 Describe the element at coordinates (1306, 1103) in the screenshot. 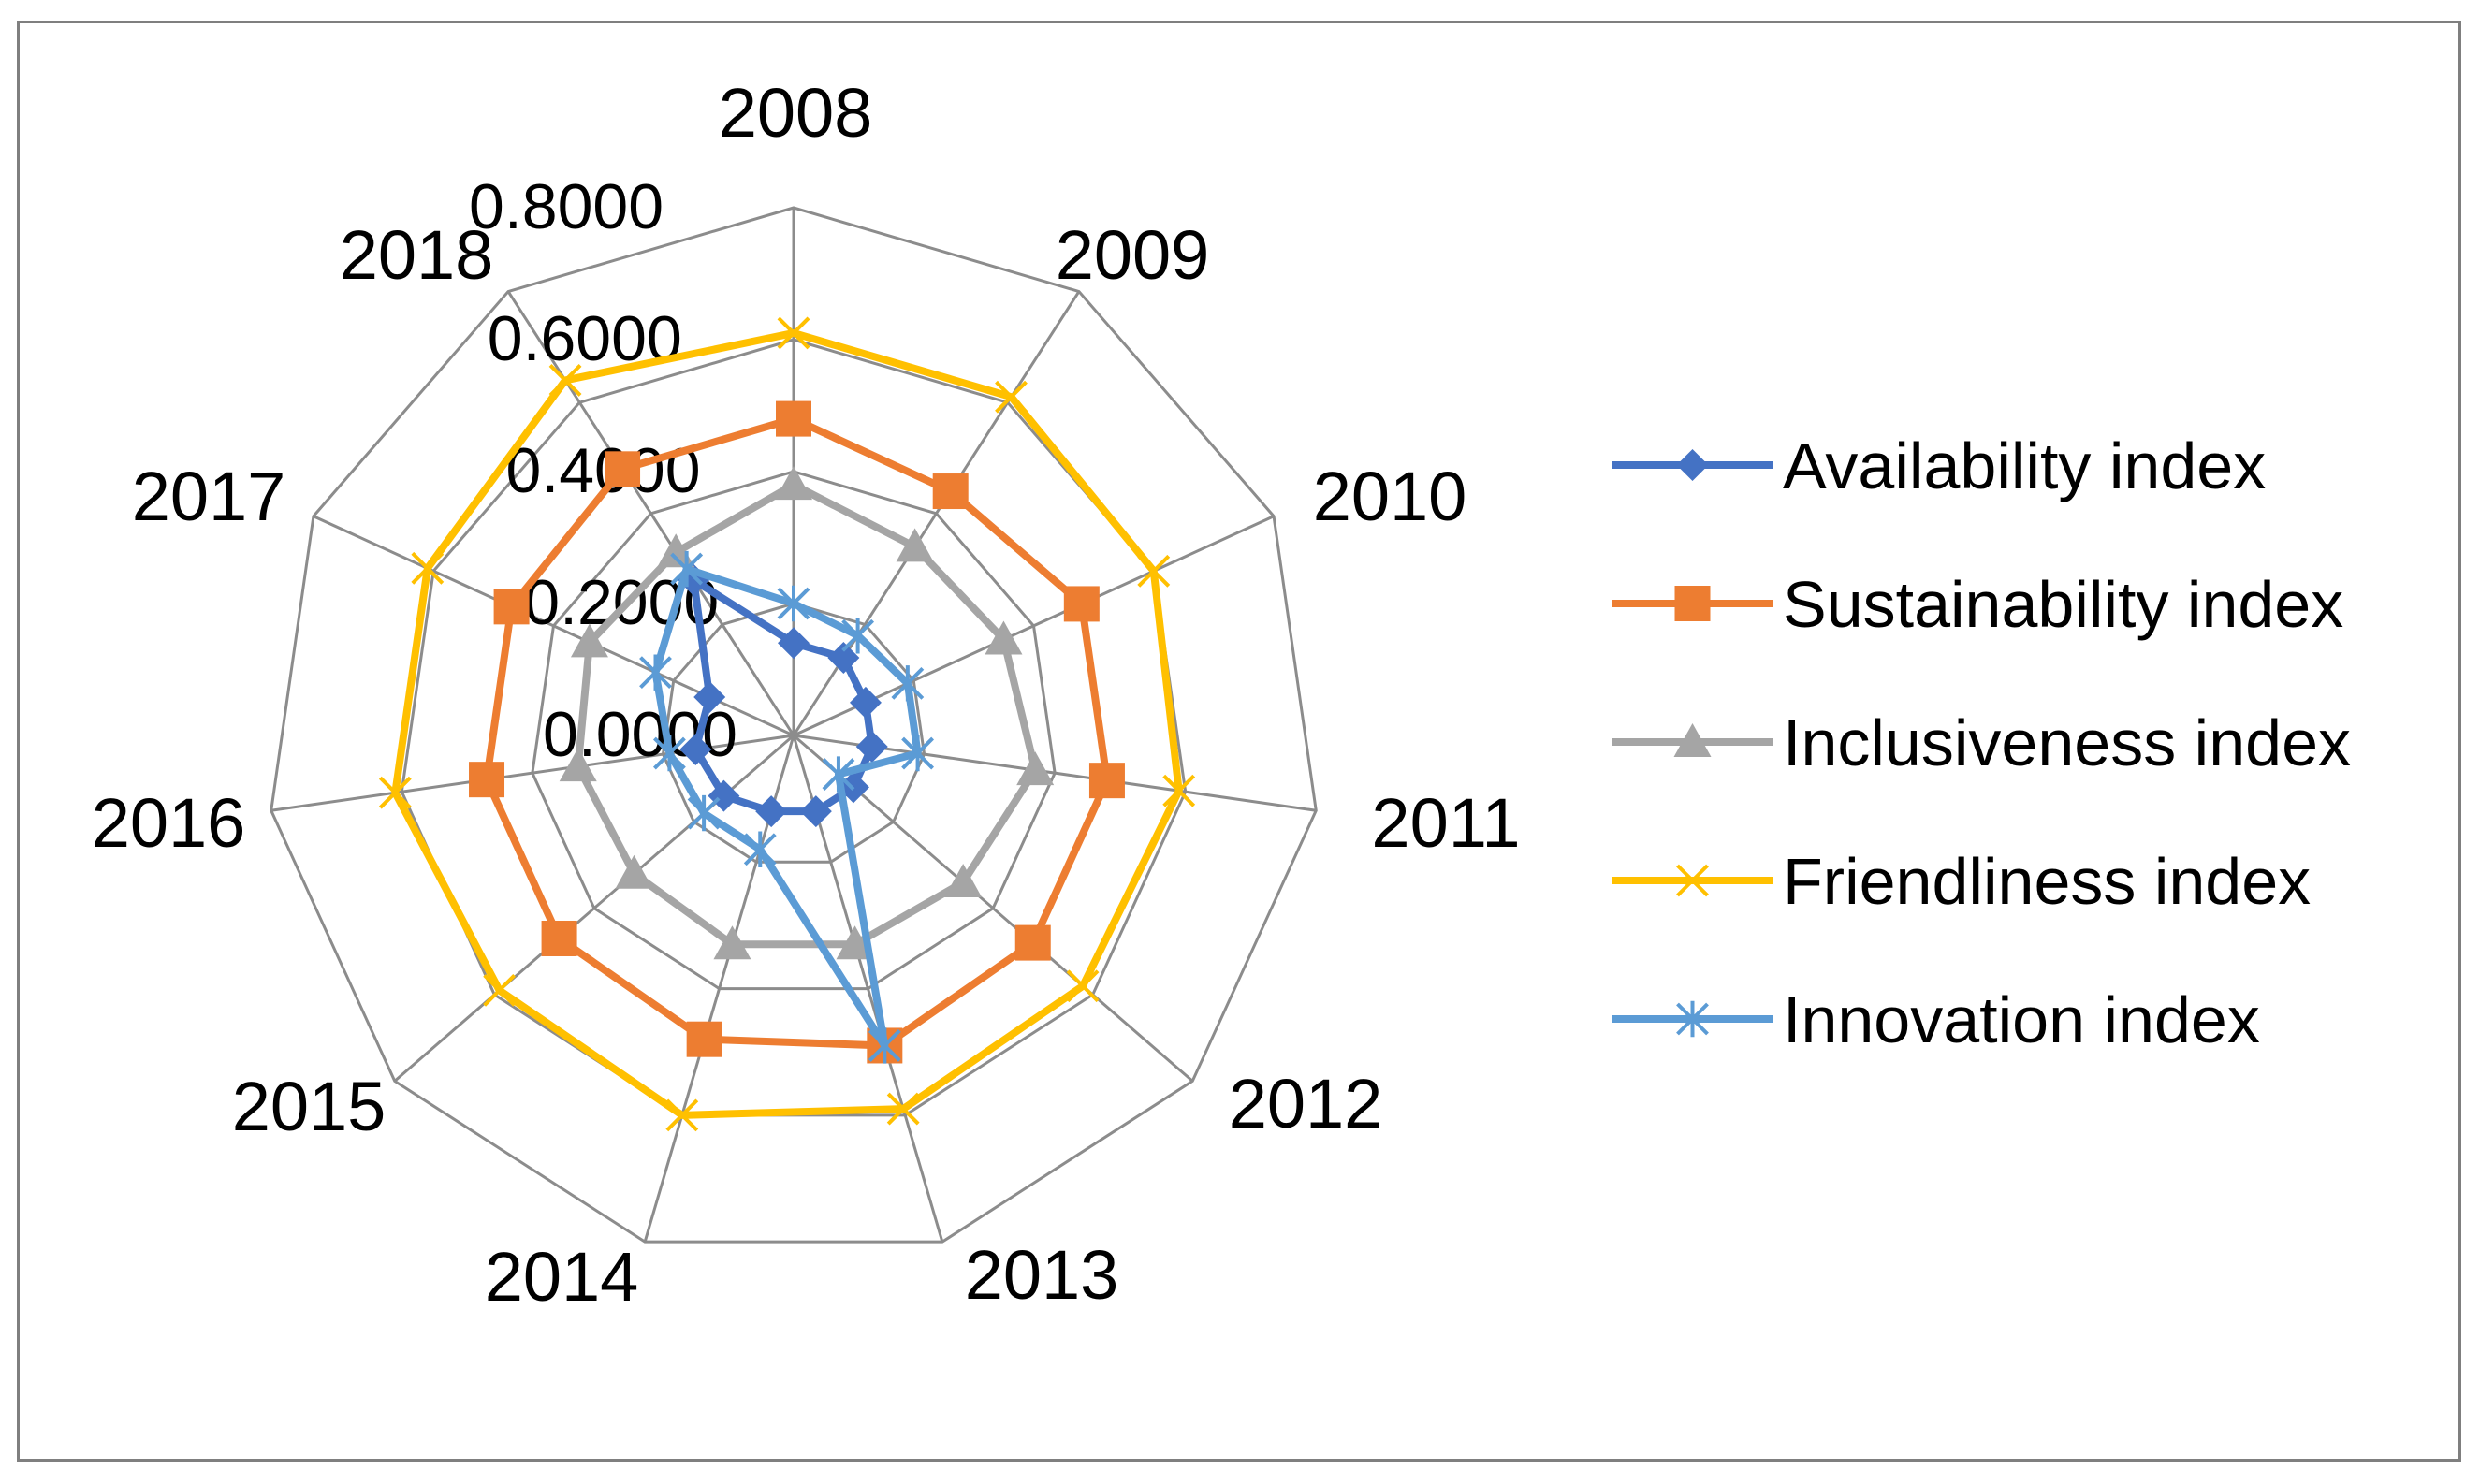

I see `category-label: 2012` at that location.